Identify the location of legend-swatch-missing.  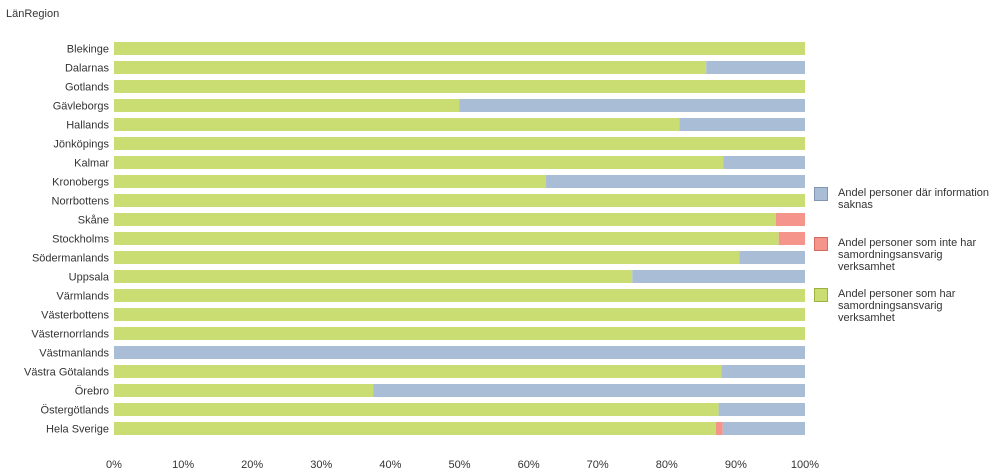
(821, 194).